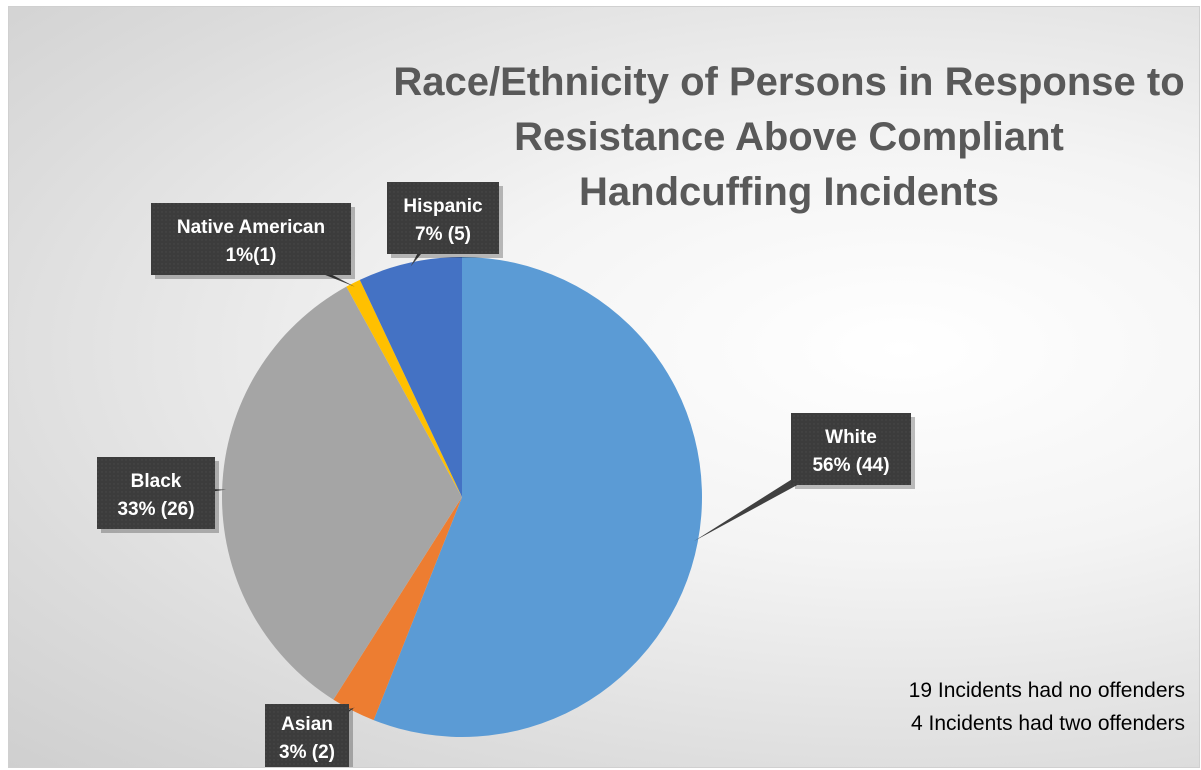  I want to click on chart-title-line-2: Resistance Above Compliant, so click(789, 137).